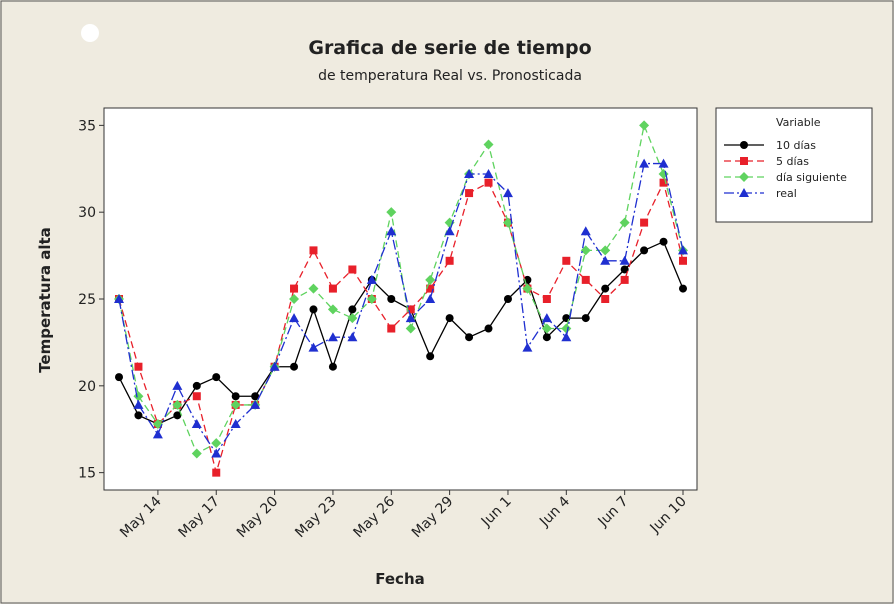 This screenshot has height=604, width=894. Describe the element at coordinates (798, 122) in the screenshot. I see `legend-title: Variable` at that location.